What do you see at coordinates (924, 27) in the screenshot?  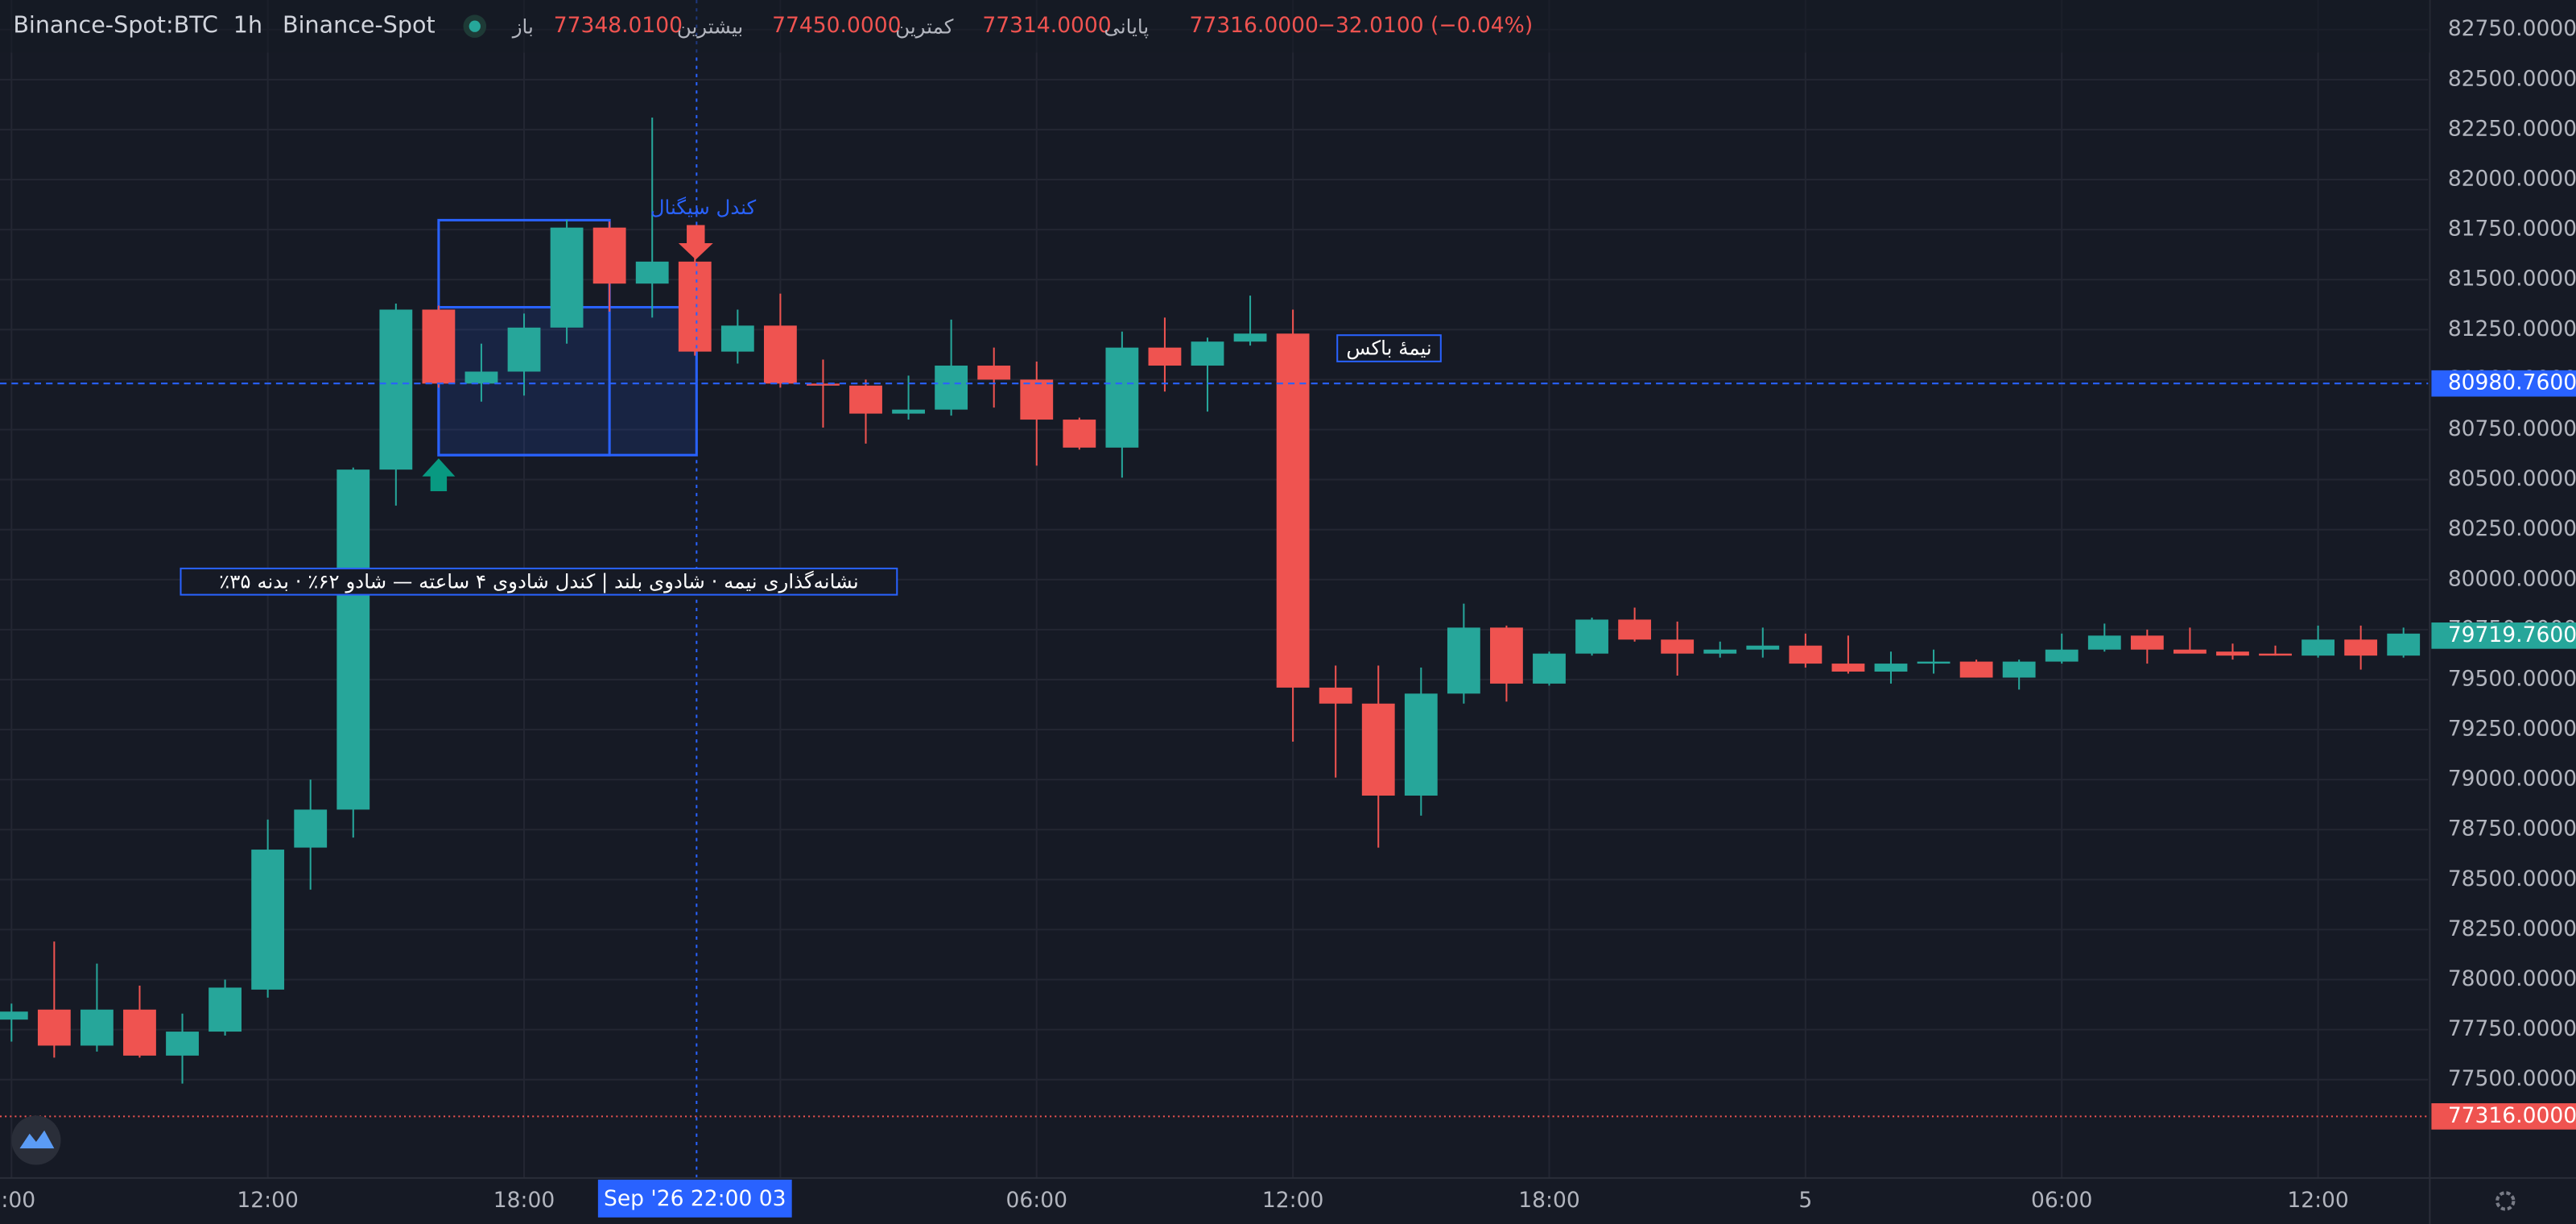 I see `low-label: کمترین` at bounding box center [924, 27].